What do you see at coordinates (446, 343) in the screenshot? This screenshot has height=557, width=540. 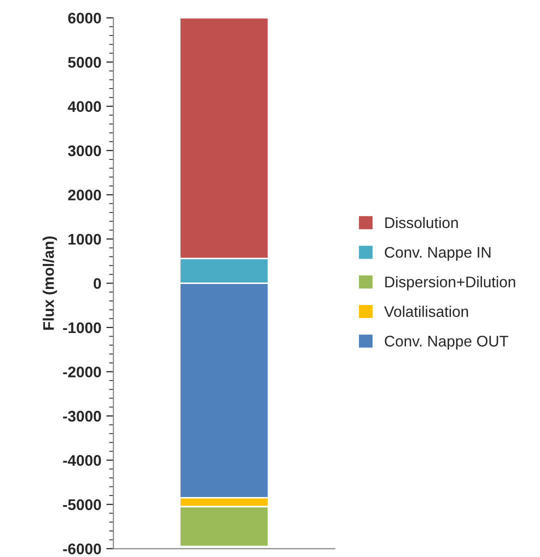 I see `legend-label: Conv. Nappe OUT` at bounding box center [446, 343].